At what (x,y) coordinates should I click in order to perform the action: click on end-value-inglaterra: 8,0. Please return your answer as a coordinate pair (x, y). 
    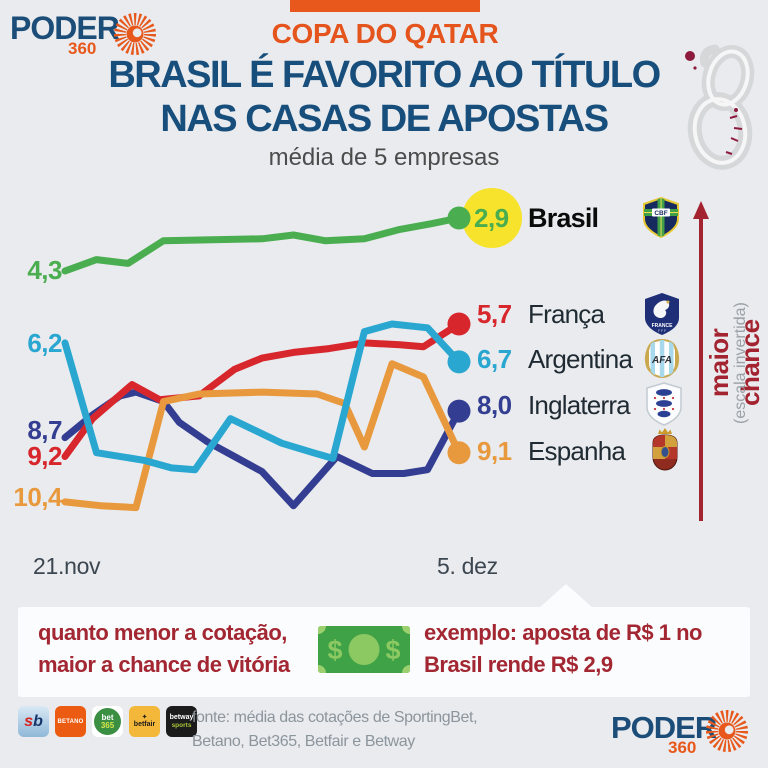
    Looking at the image, I should click on (494, 405).